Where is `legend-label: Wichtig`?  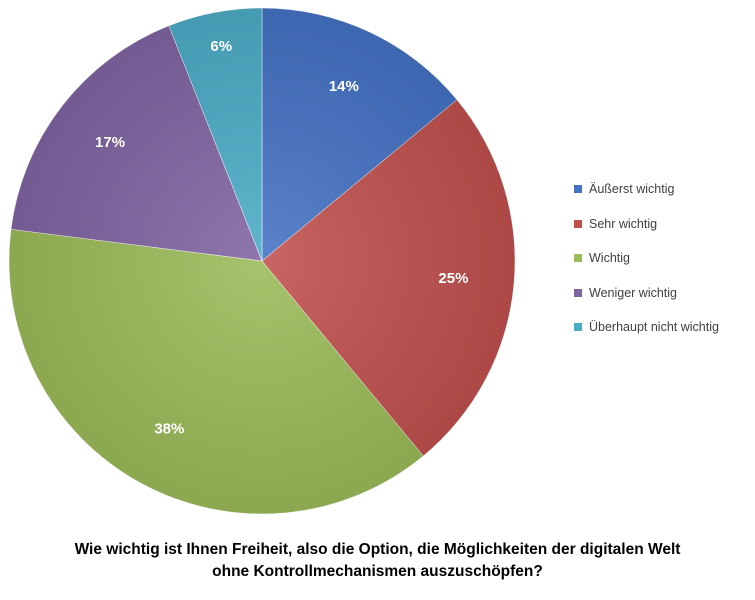 legend-label: Wichtig is located at coordinates (609, 258).